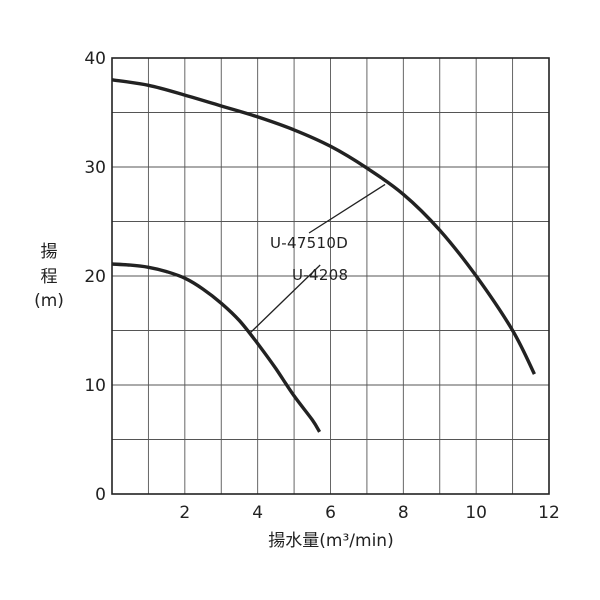  I want to click on y-tick-label: 20, so click(95, 277).